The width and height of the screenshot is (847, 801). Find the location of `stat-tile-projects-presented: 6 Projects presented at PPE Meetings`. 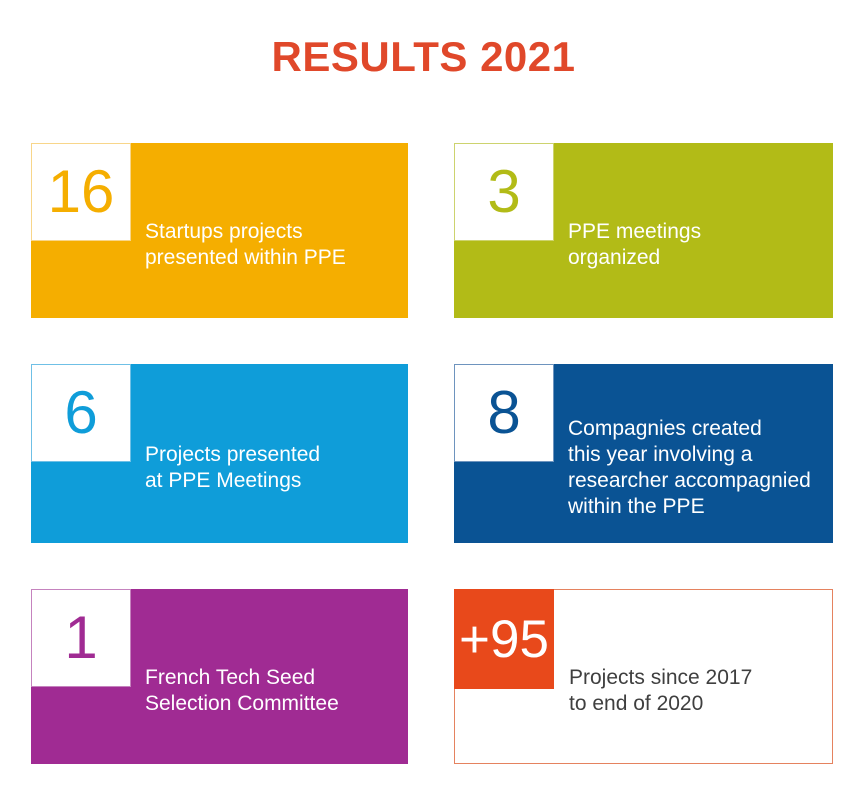

stat-tile-projects-presented: 6 Projects presented at PPE Meetings is located at coordinates (219, 453).